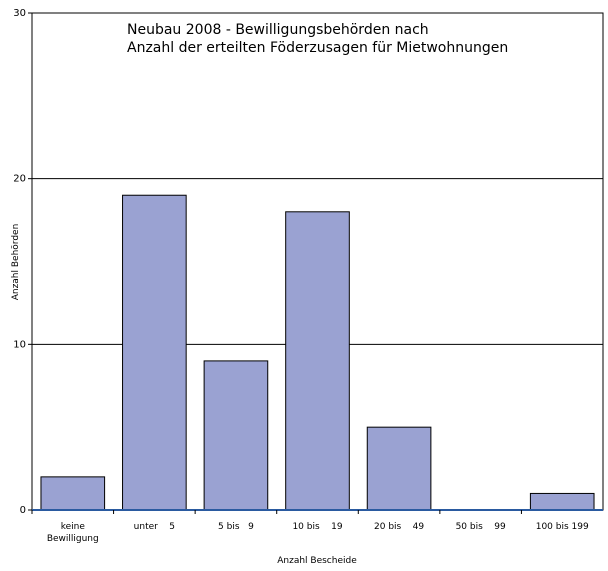 This screenshot has height=571, width=608. I want to click on x-category-label: 20 bis 49, so click(399, 527).